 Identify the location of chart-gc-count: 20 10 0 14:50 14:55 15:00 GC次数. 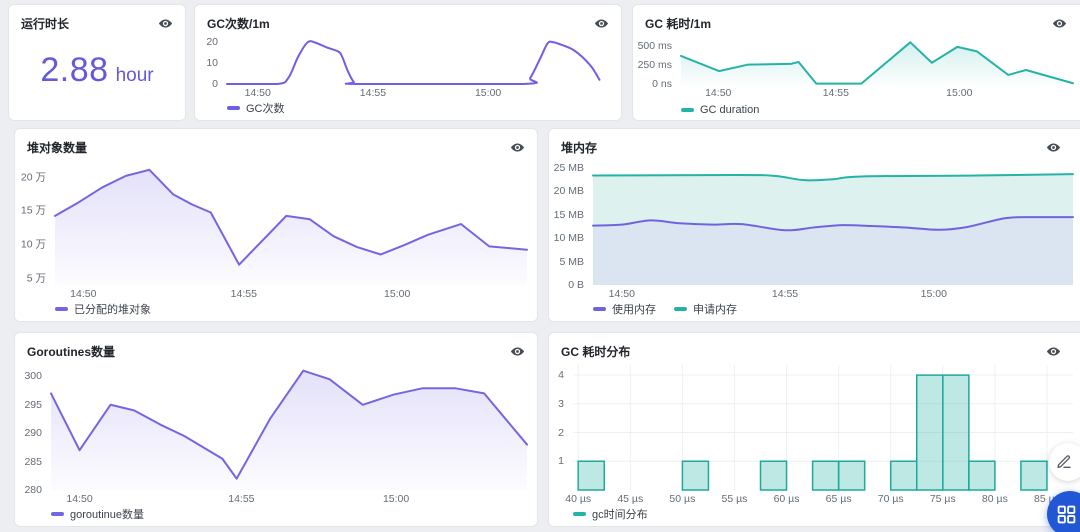
(408, 75).